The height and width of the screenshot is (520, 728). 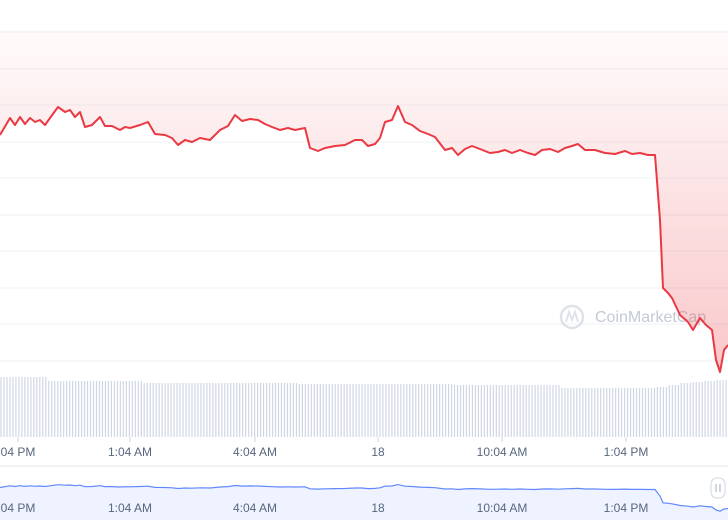 What do you see at coordinates (364, 497) in the screenshot?
I see `navigator-line` at bounding box center [364, 497].